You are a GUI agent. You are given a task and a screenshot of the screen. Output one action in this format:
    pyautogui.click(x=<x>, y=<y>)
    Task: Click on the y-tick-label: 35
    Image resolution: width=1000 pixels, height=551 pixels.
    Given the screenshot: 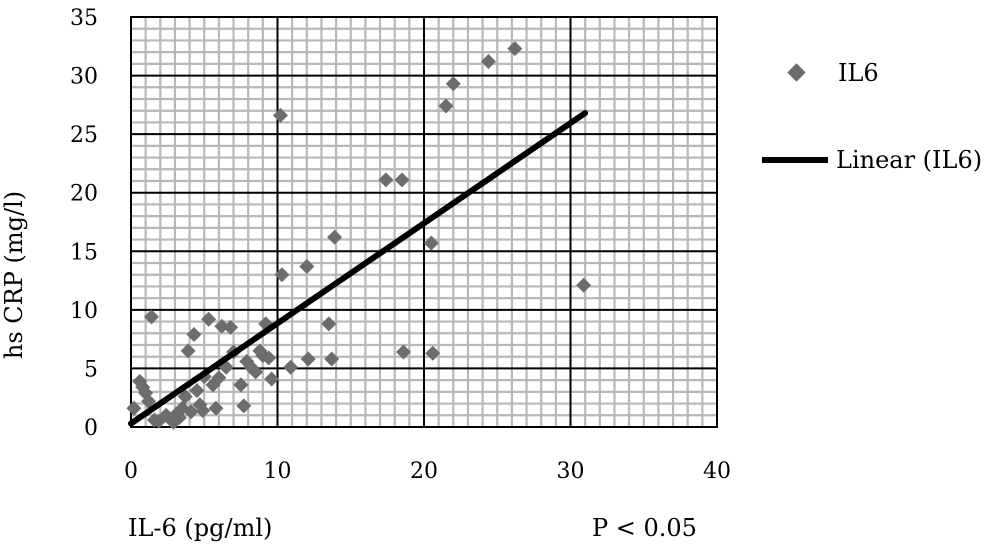 What is the action you would take?
    pyautogui.click(x=84, y=18)
    